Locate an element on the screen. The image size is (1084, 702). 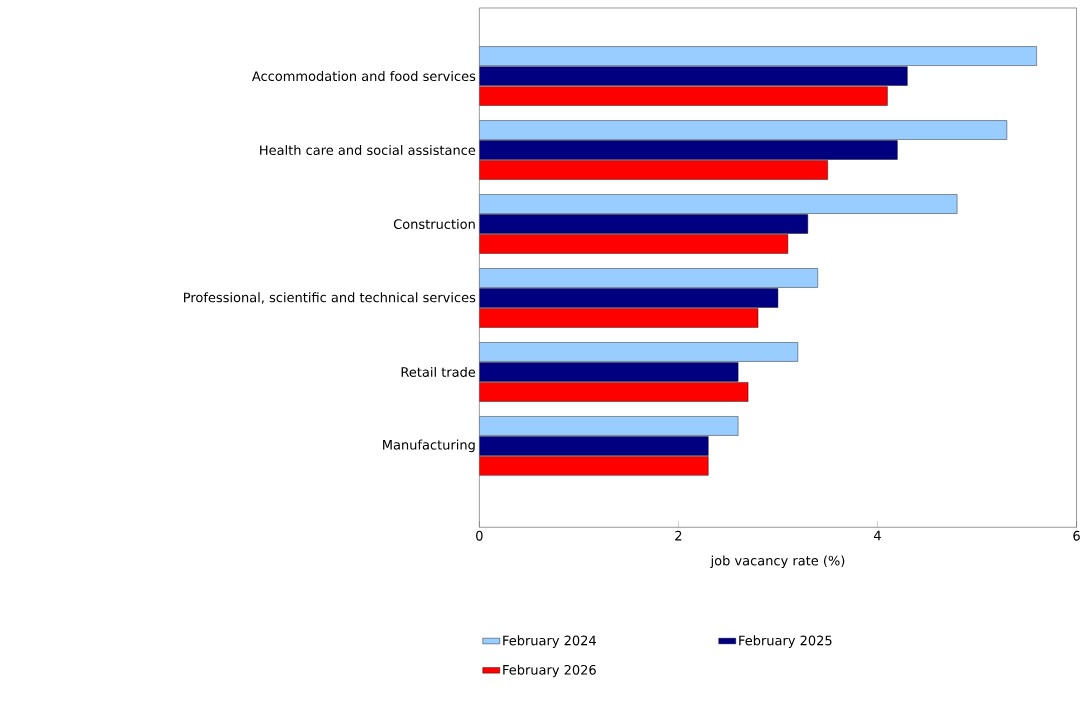
x-tick-label: 2 is located at coordinates (678, 535).